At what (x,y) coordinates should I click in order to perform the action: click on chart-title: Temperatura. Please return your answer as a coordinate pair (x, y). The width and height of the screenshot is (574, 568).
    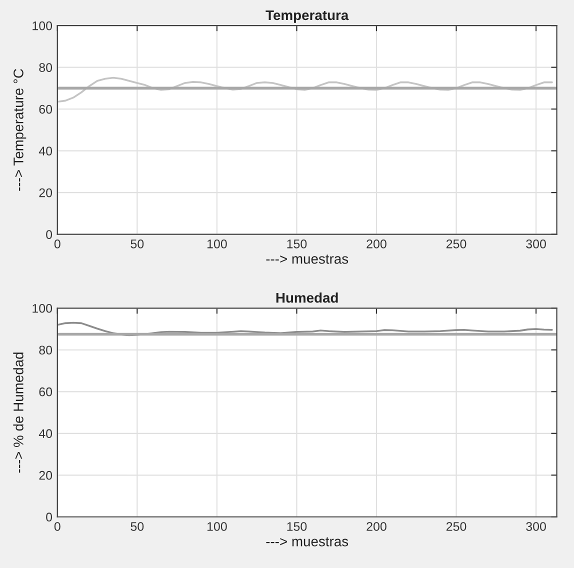
    Looking at the image, I should click on (307, 16).